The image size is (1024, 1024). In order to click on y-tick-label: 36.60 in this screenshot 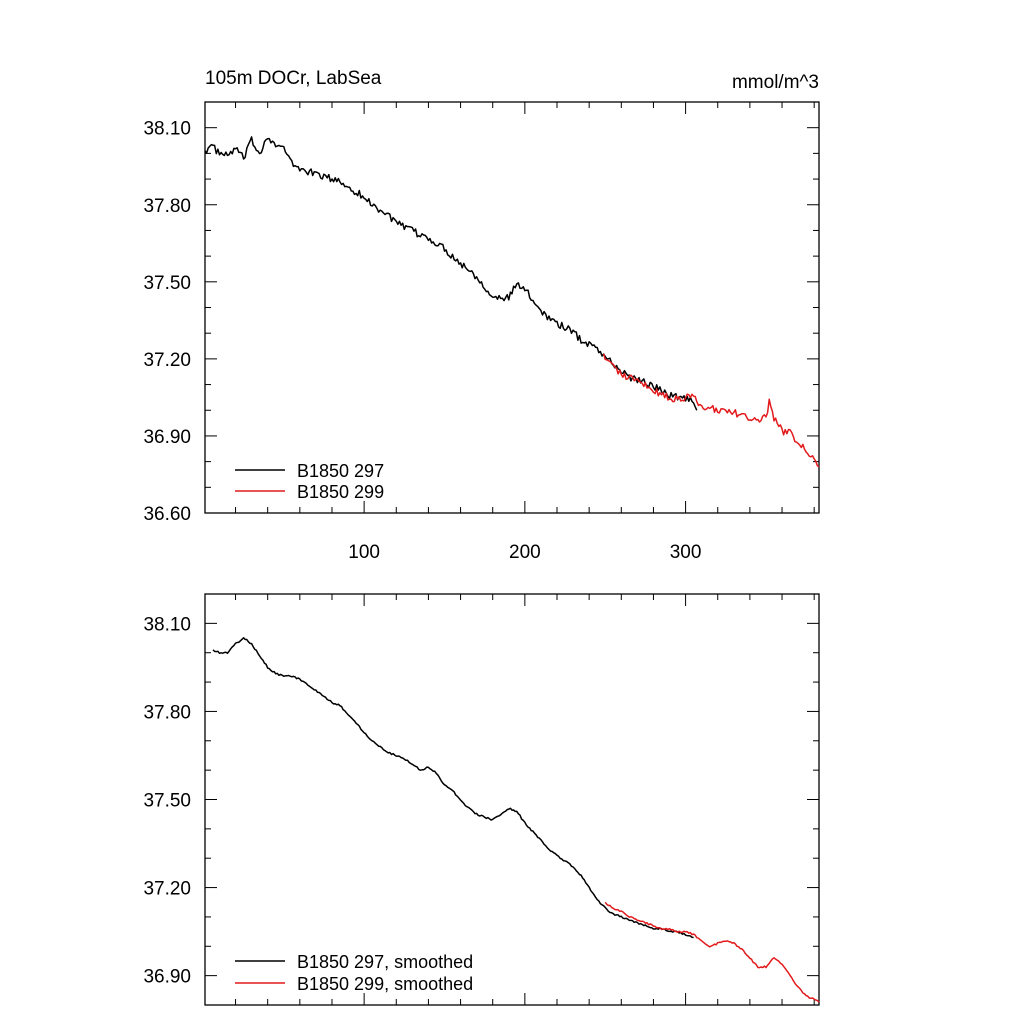, I will do `click(167, 514)`.